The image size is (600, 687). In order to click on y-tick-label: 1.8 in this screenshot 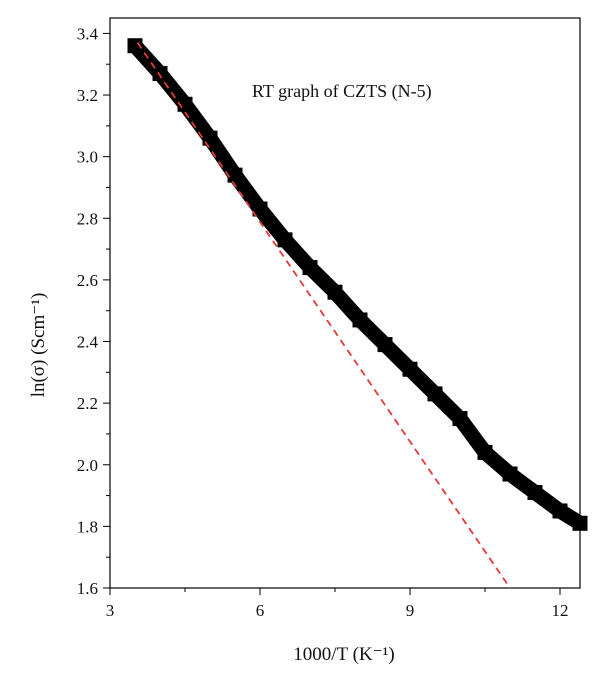, I will do `click(87, 526)`.